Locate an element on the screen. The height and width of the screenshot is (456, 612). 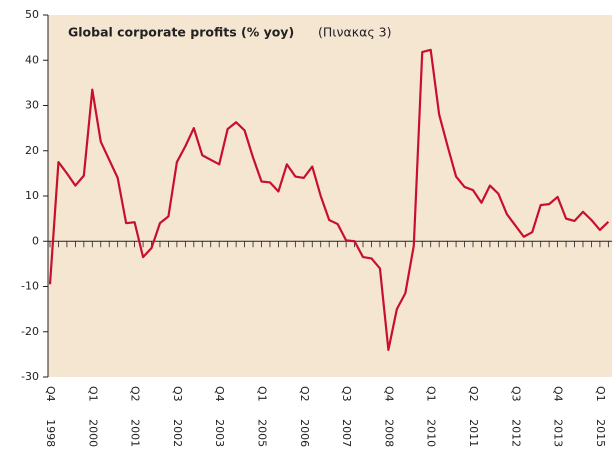
y-tick-label: 30 is located at coordinates (32, 105).